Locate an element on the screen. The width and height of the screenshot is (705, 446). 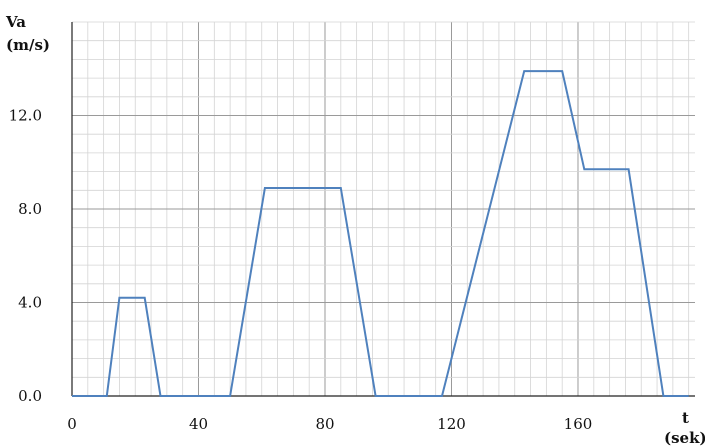
x-tick-label: 40 is located at coordinates (198, 424).